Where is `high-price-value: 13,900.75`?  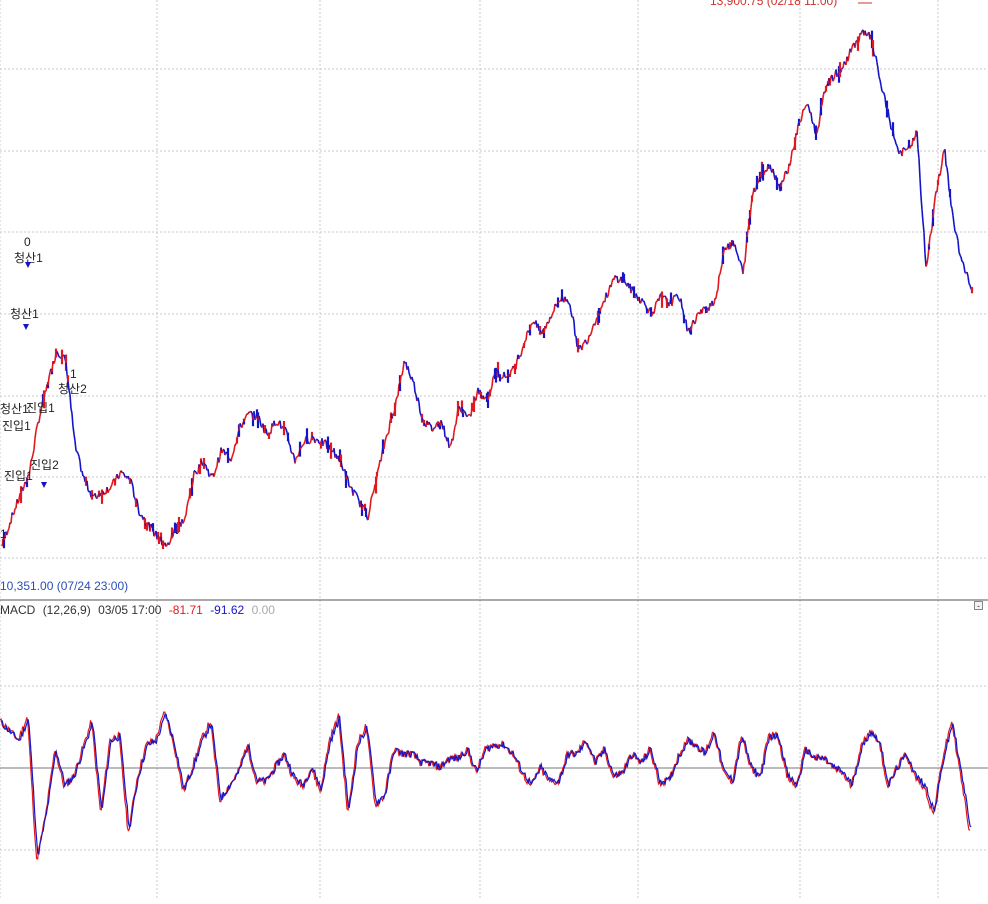
high-price-value: 13,900.75 is located at coordinates (736, 4).